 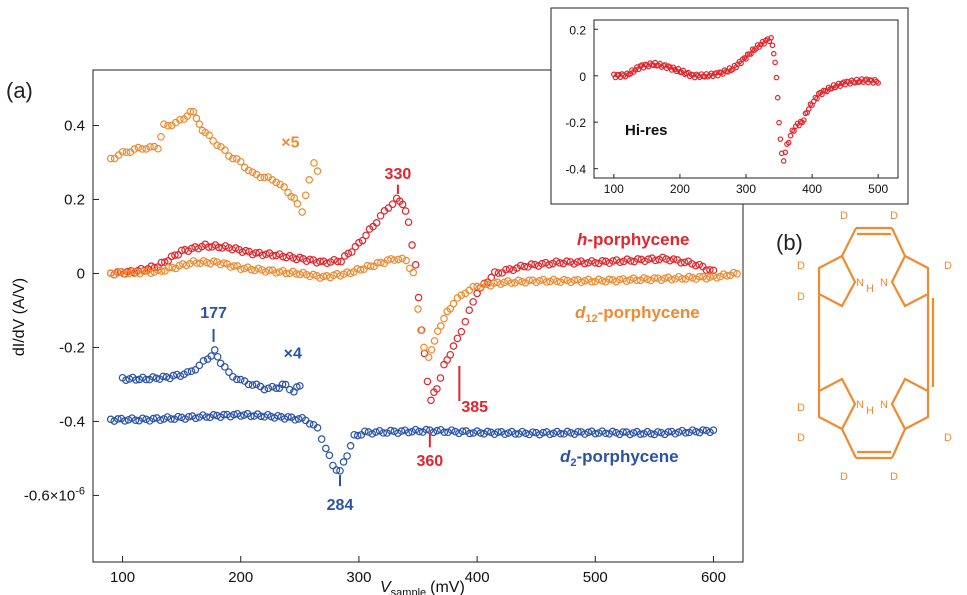 What do you see at coordinates (898, 443) in the screenshot?
I see `bridge-br` at bounding box center [898, 443].